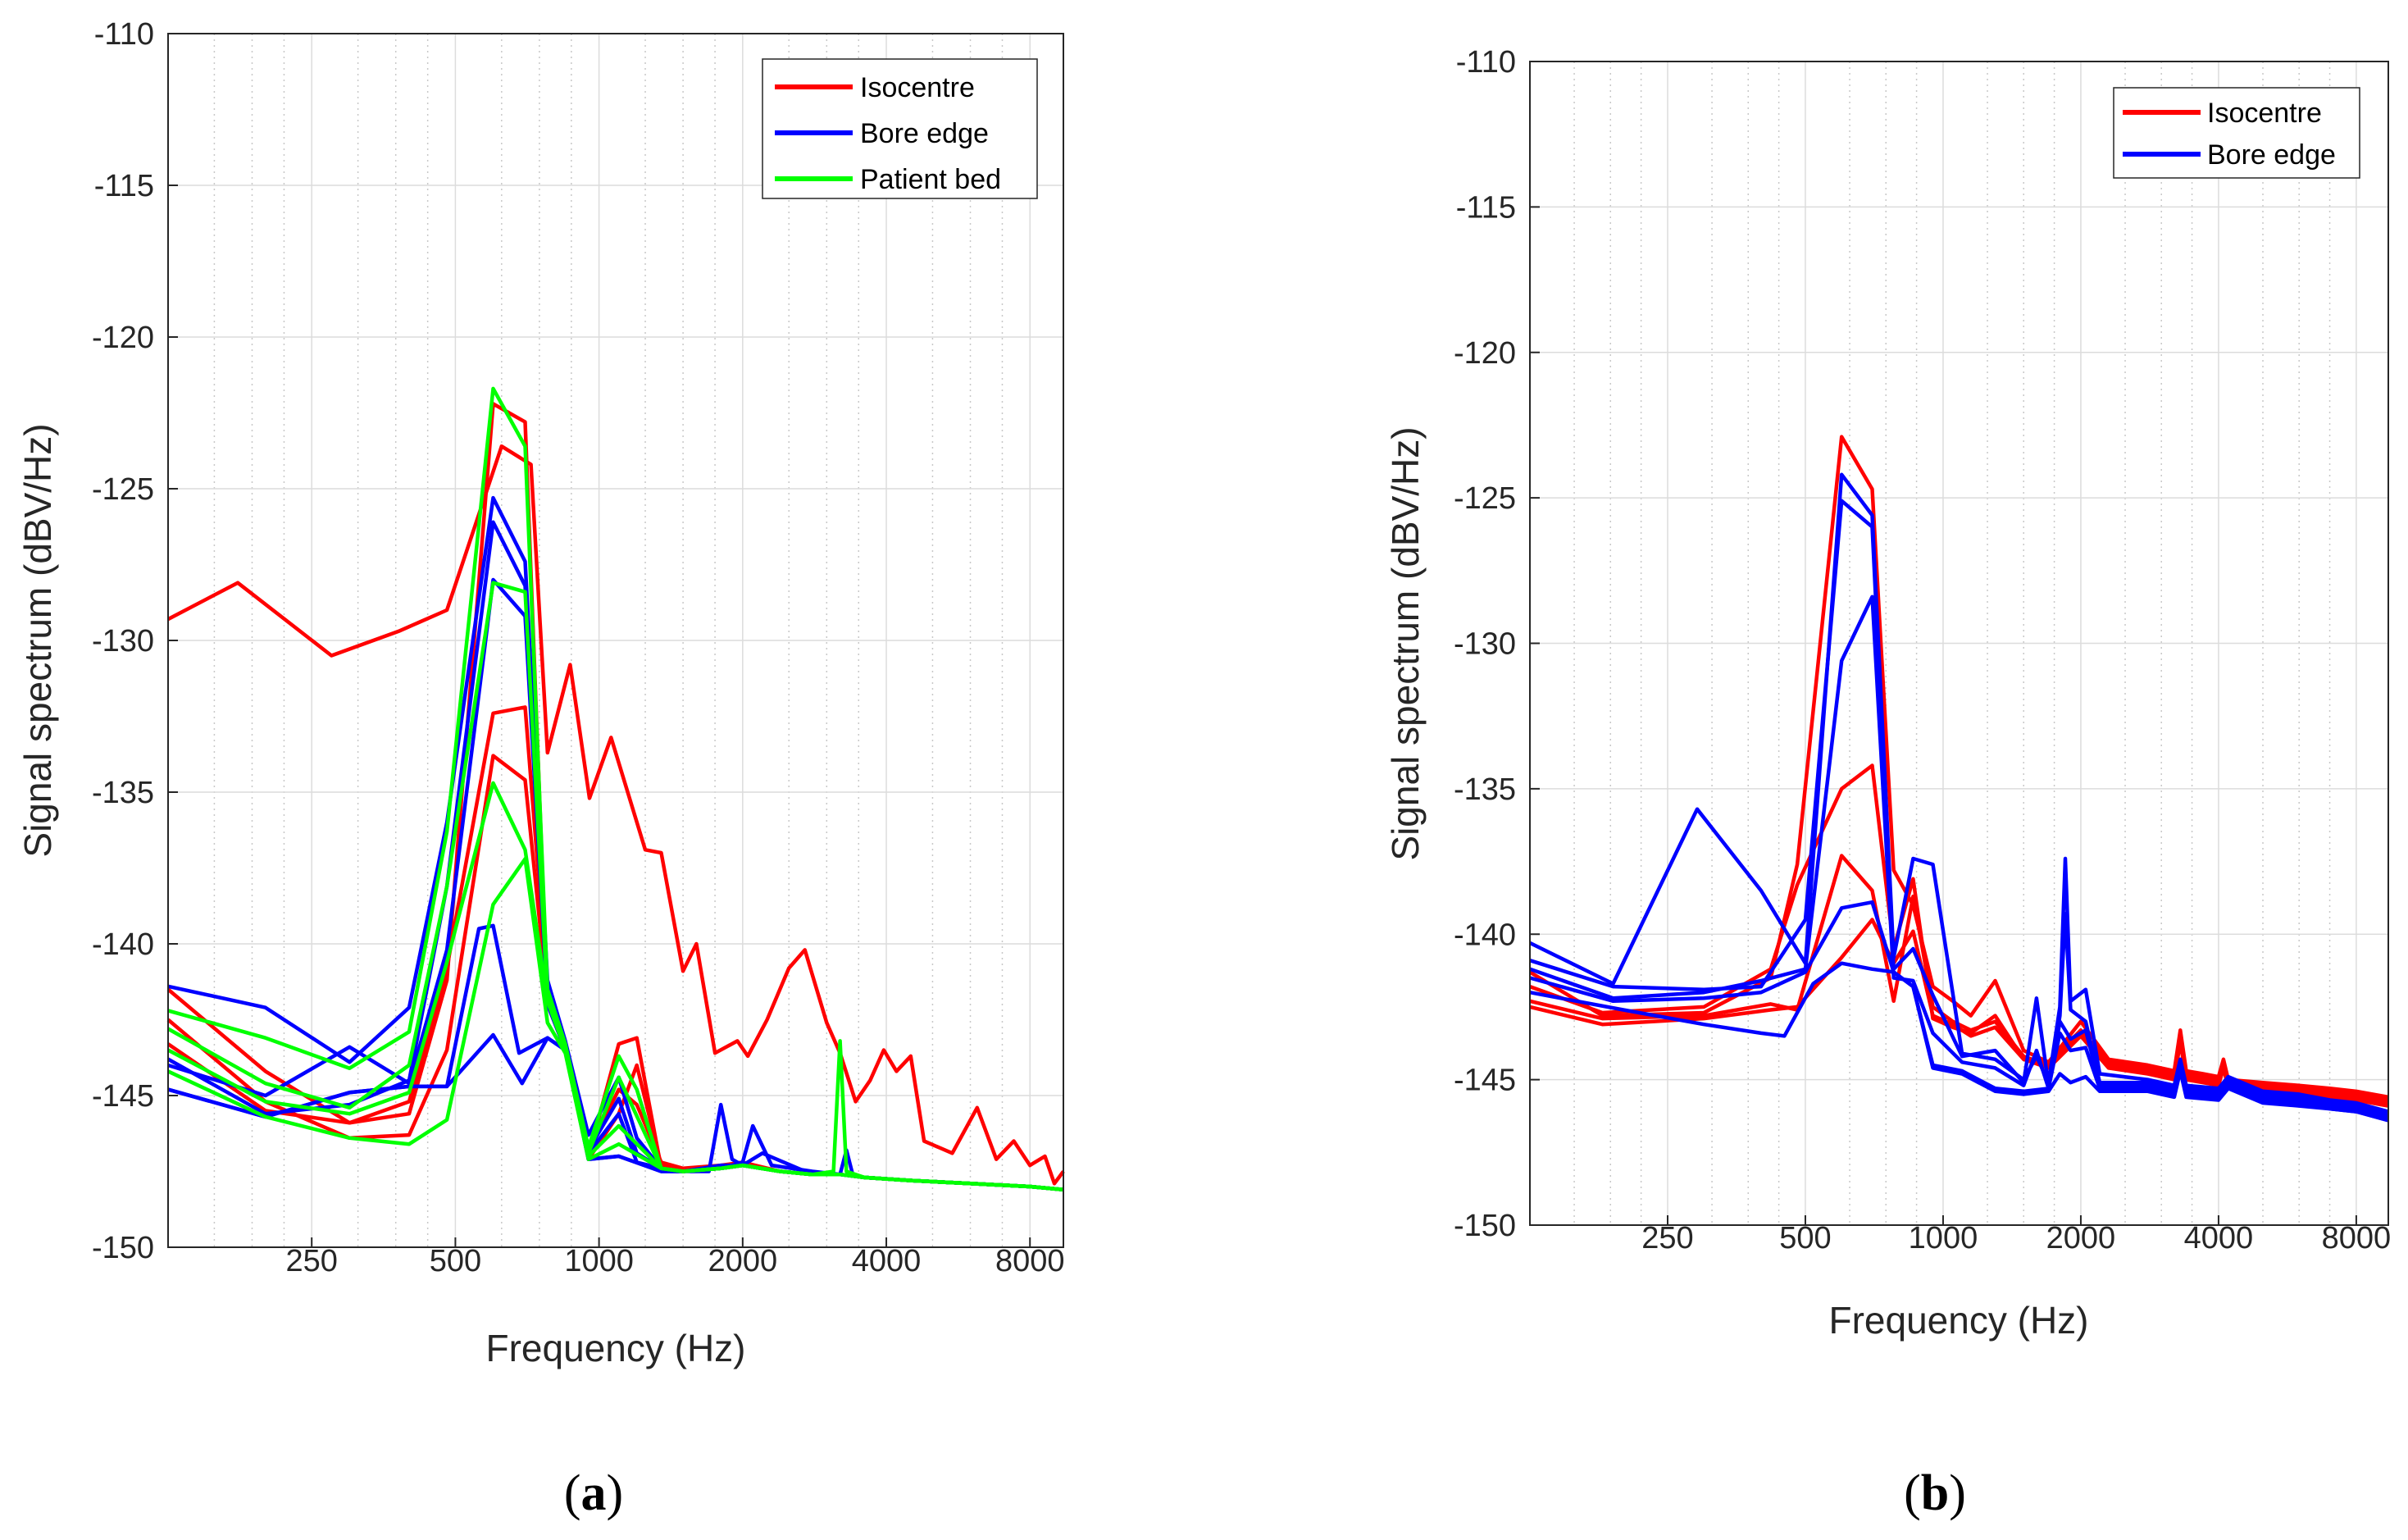 The width and height of the screenshot is (2408, 1540). I want to click on legend-label-isocentre-b: Isocentre, so click(2264, 113).